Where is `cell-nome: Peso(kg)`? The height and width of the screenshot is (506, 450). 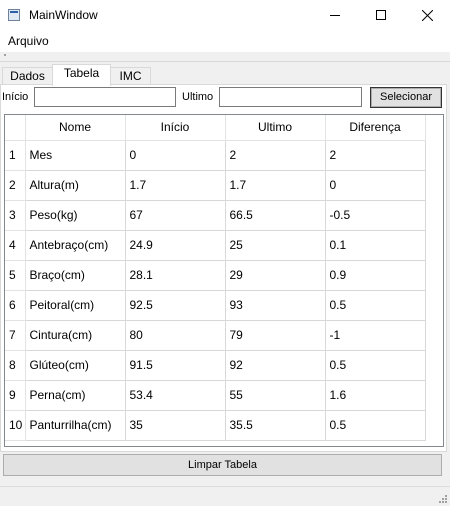
cell-nome: Peso(kg) is located at coordinates (75, 215).